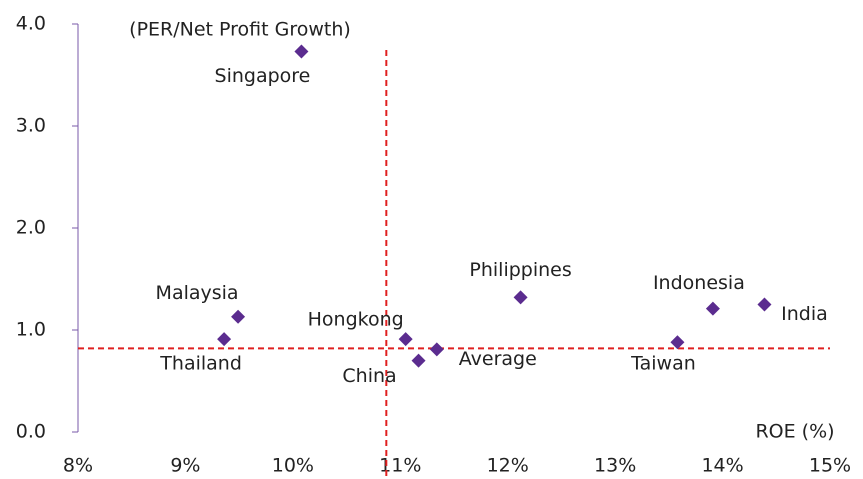  What do you see at coordinates (369, 376) in the screenshot?
I see `point-label: China` at bounding box center [369, 376].